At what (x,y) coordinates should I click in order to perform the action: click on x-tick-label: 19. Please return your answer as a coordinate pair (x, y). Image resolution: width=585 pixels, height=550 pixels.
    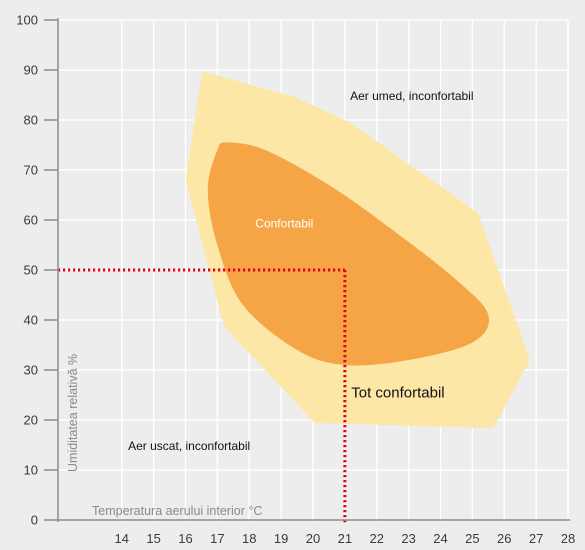
    Looking at the image, I should click on (281, 538).